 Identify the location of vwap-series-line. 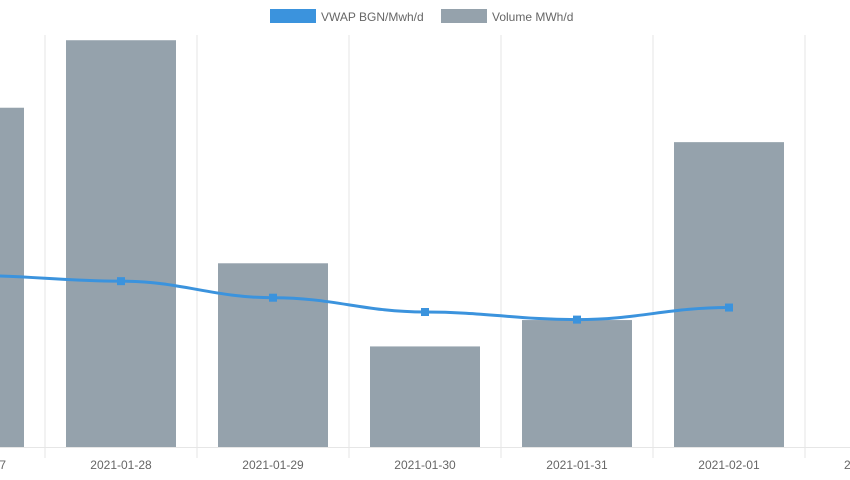
(365, 298).